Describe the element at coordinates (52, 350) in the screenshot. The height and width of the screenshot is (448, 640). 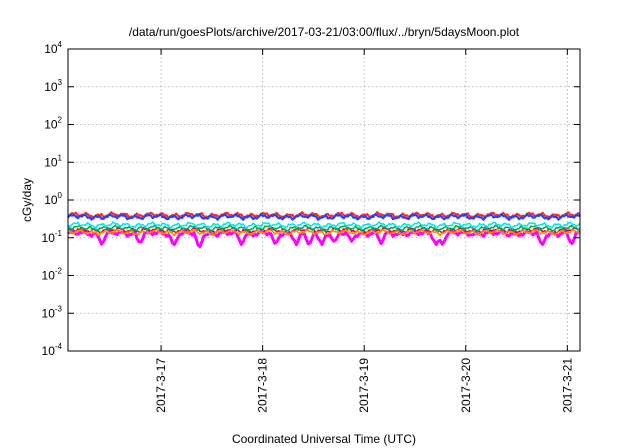
I see `y-tick-label: 10⁻⁴` at that location.